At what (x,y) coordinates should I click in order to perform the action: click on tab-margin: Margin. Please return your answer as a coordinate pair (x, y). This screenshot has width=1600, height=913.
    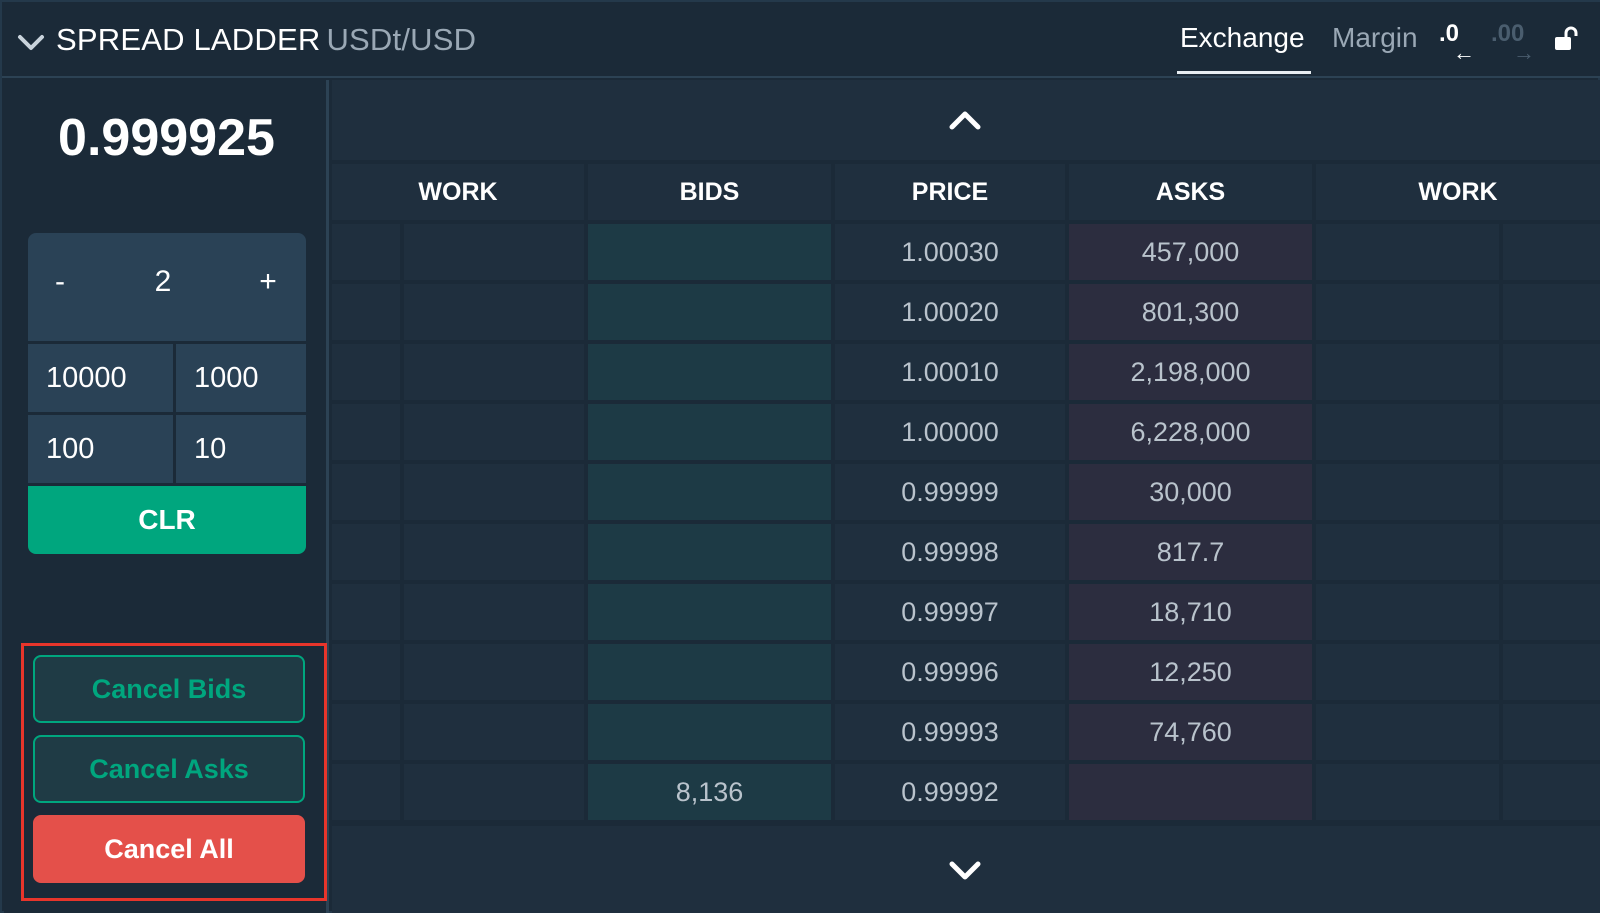
    Looking at the image, I should click on (1375, 37).